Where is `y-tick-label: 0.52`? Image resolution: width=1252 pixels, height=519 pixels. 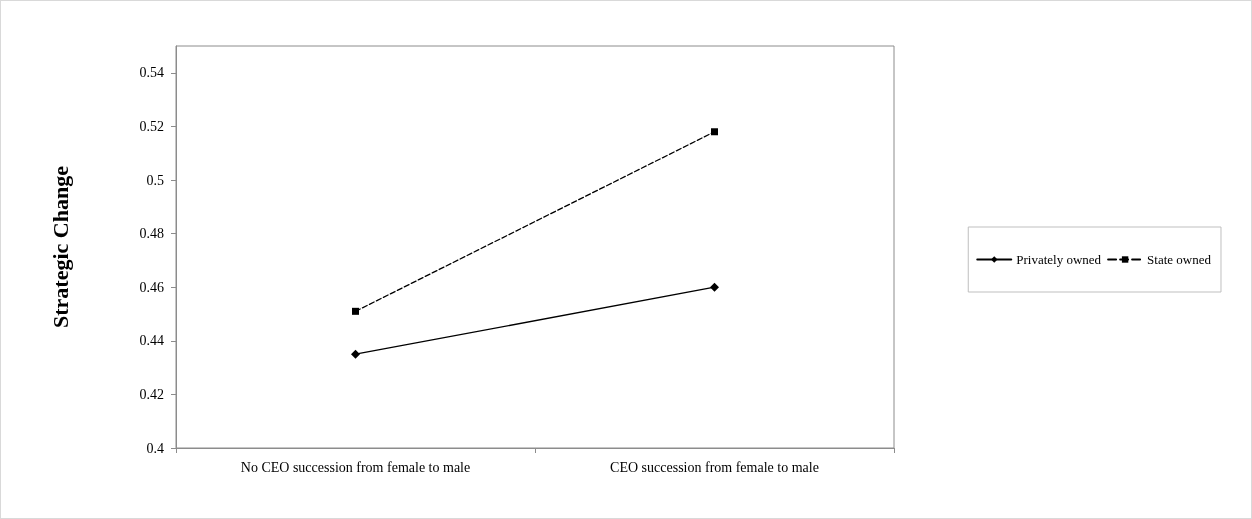 y-tick-label: 0.52 is located at coordinates (151, 126).